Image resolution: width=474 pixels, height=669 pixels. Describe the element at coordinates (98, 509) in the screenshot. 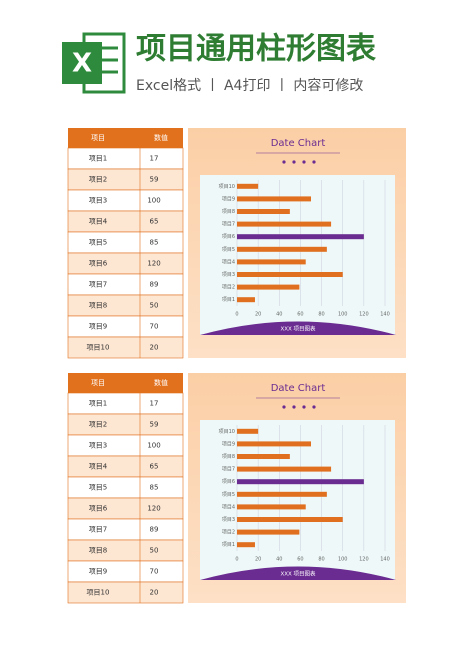

I see `table-cell: 项目6` at that location.